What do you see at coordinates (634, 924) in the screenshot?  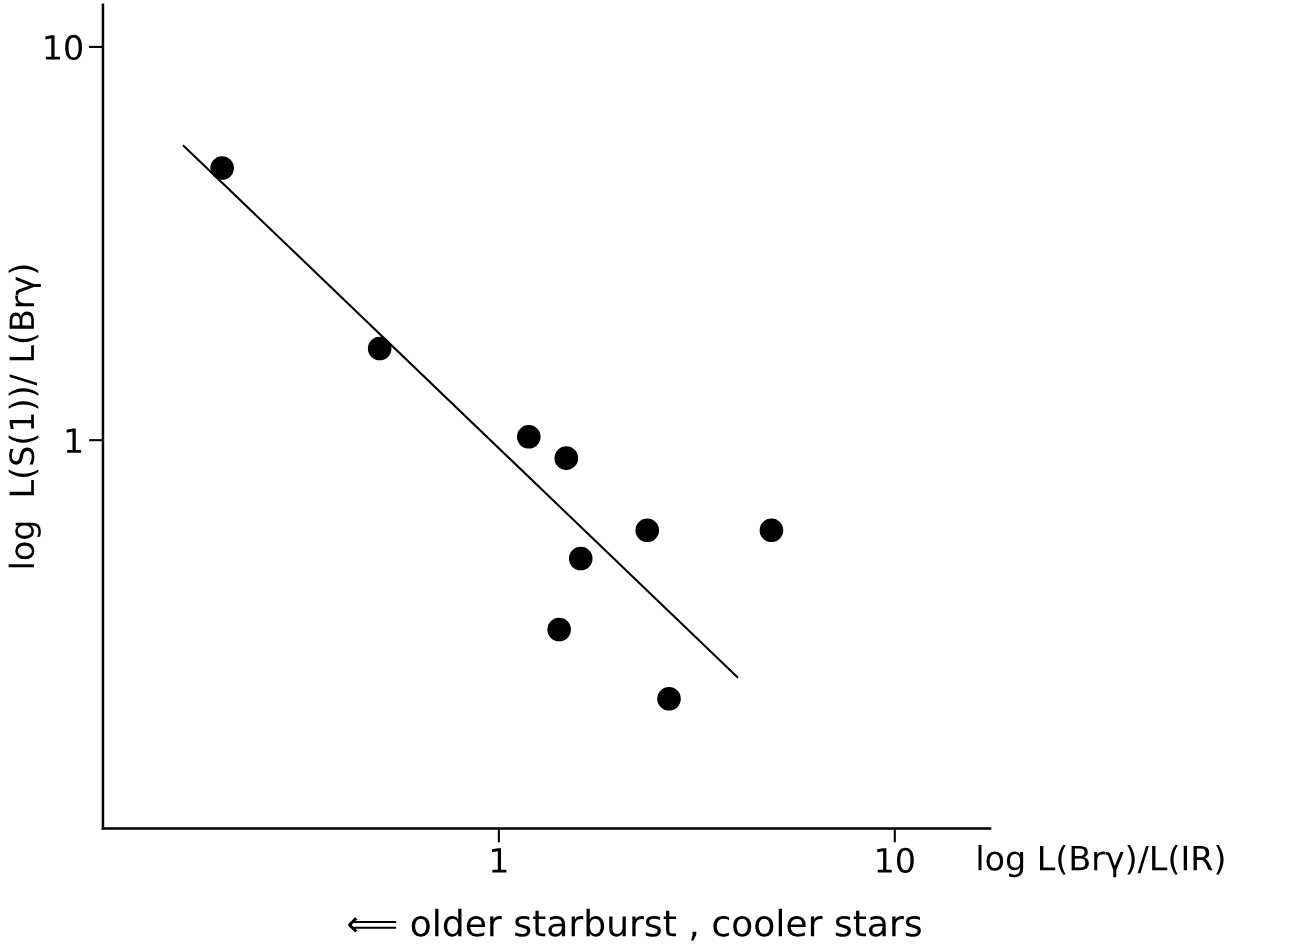 I see `text: ⟸ older starburst , cooler stars` at bounding box center [634, 924].